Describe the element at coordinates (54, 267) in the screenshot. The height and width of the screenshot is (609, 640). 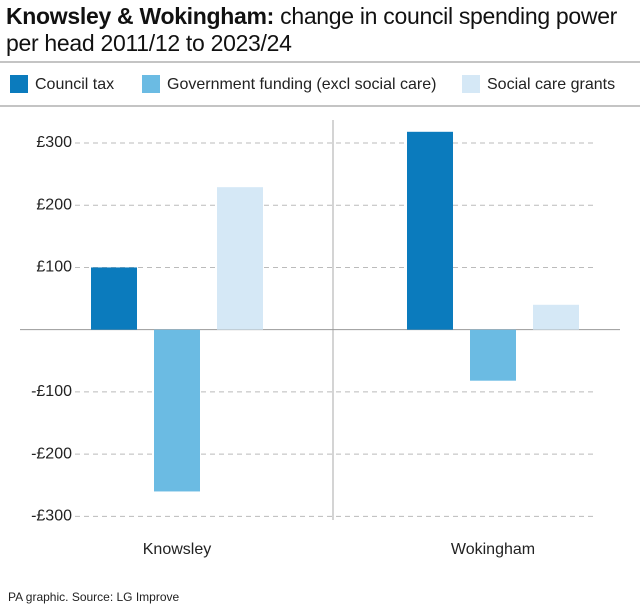
I see `y-tick-label: £100` at that location.